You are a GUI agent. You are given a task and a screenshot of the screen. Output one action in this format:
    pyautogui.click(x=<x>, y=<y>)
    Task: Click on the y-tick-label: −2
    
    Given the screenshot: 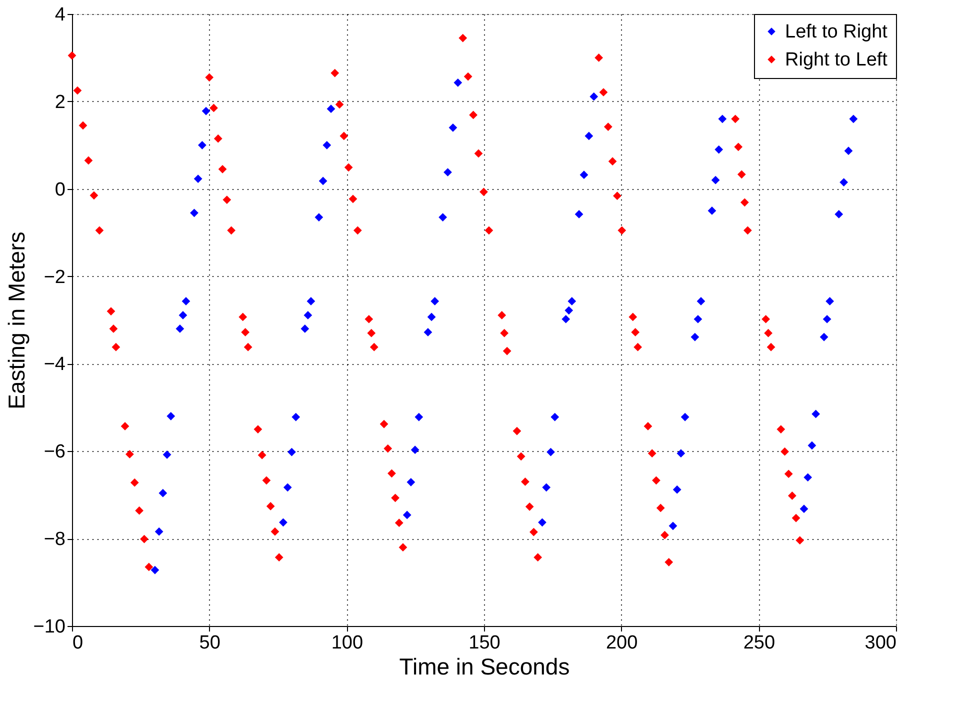 What is the action you would take?
    pyautogui.click(x=55, y=277)
    